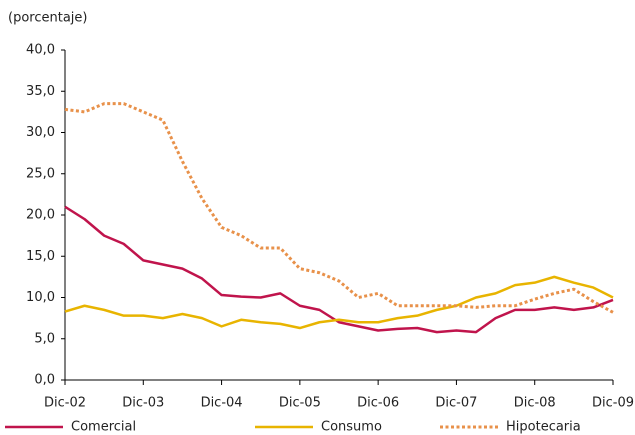  What do you see at coordinates (378, 403) in the screenshot?
I see `x-tick-label: Dic-06` at bounding box center [378, 403].